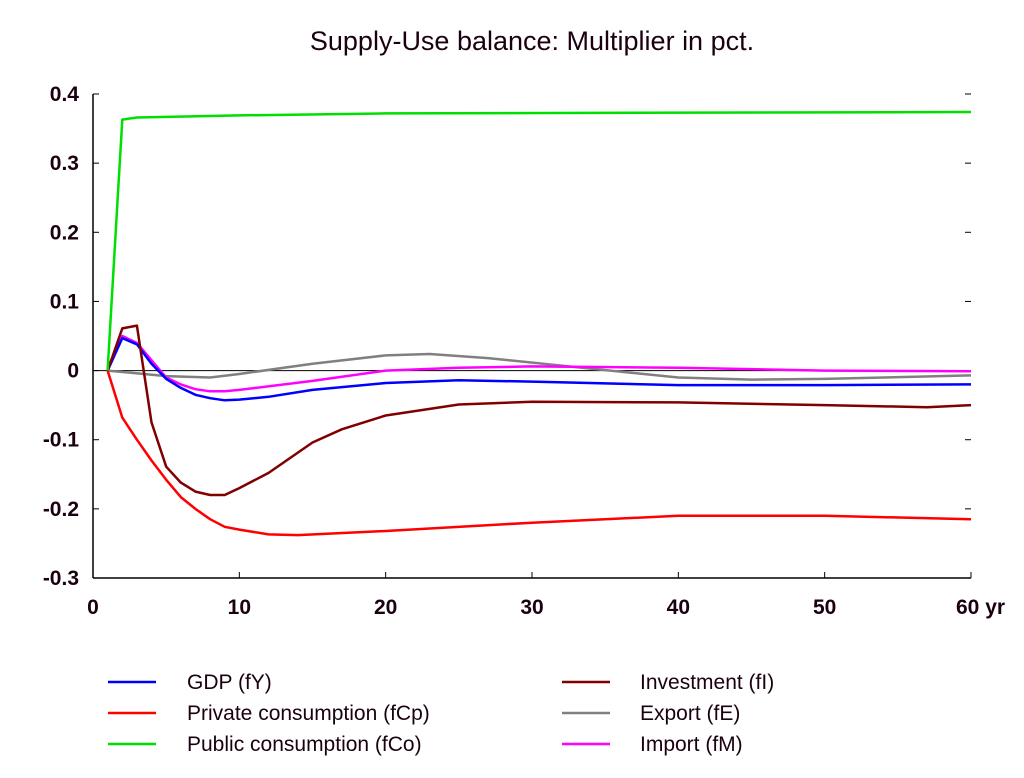  Describe the element at coordinates (707, 682) in the screenshot. I see `legend-label: Investment (fI)` at that location.